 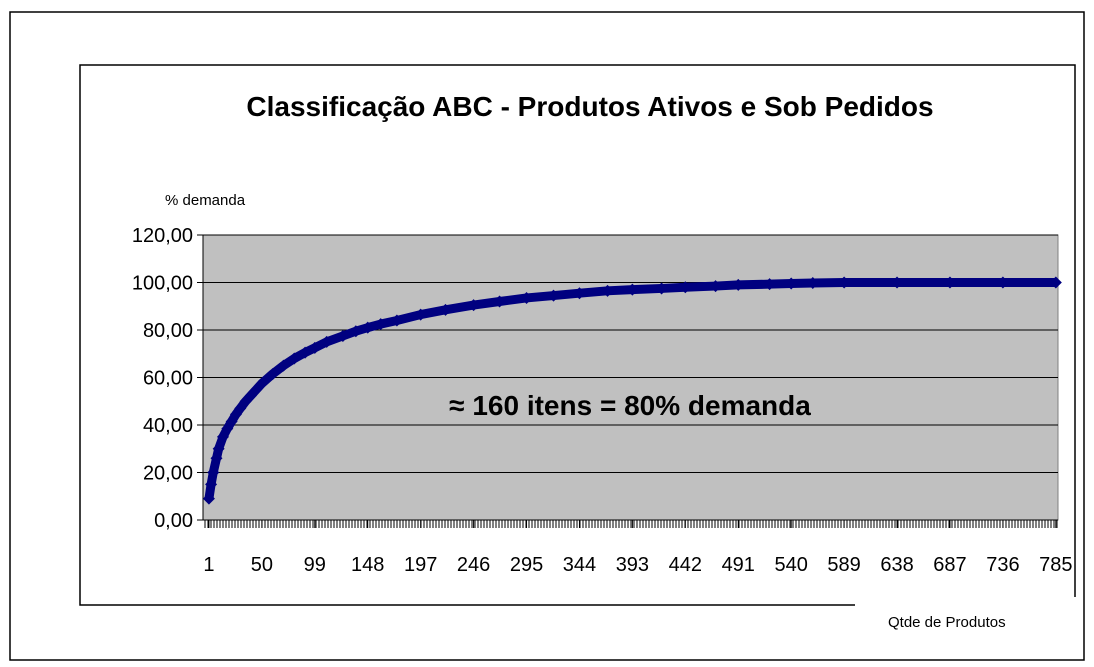 What do you see at coordinates (162, 236) in the screenshot?
I see `y-tick-label: 120,00` at bounding box center [162, 236].